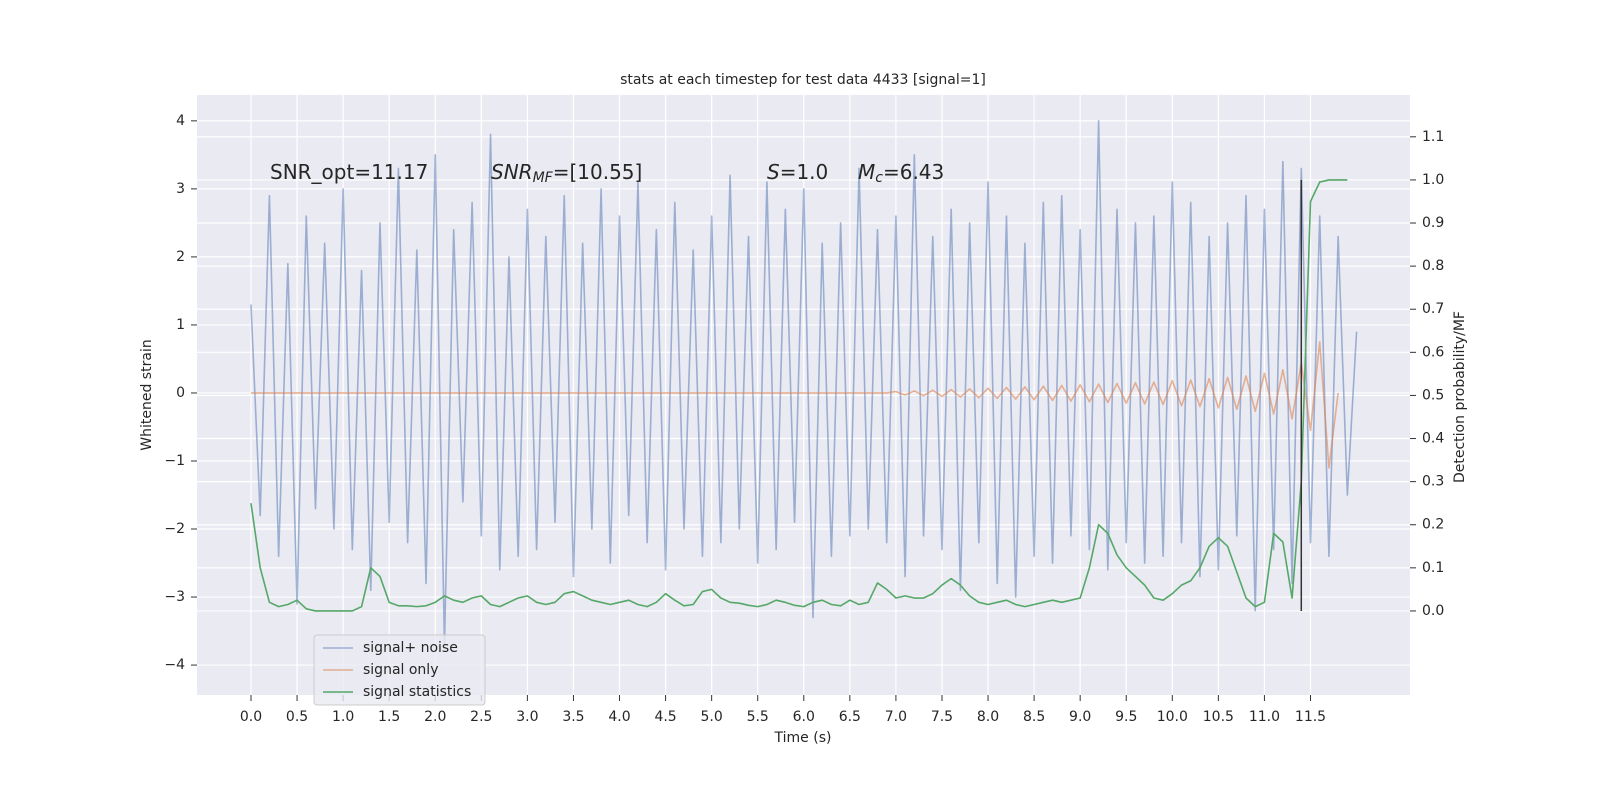 This screenshot has width=1600, height=800. Describe the element at coordinates (180, 393) in the screenshot. I see `y-tick-label: 0` at that location.